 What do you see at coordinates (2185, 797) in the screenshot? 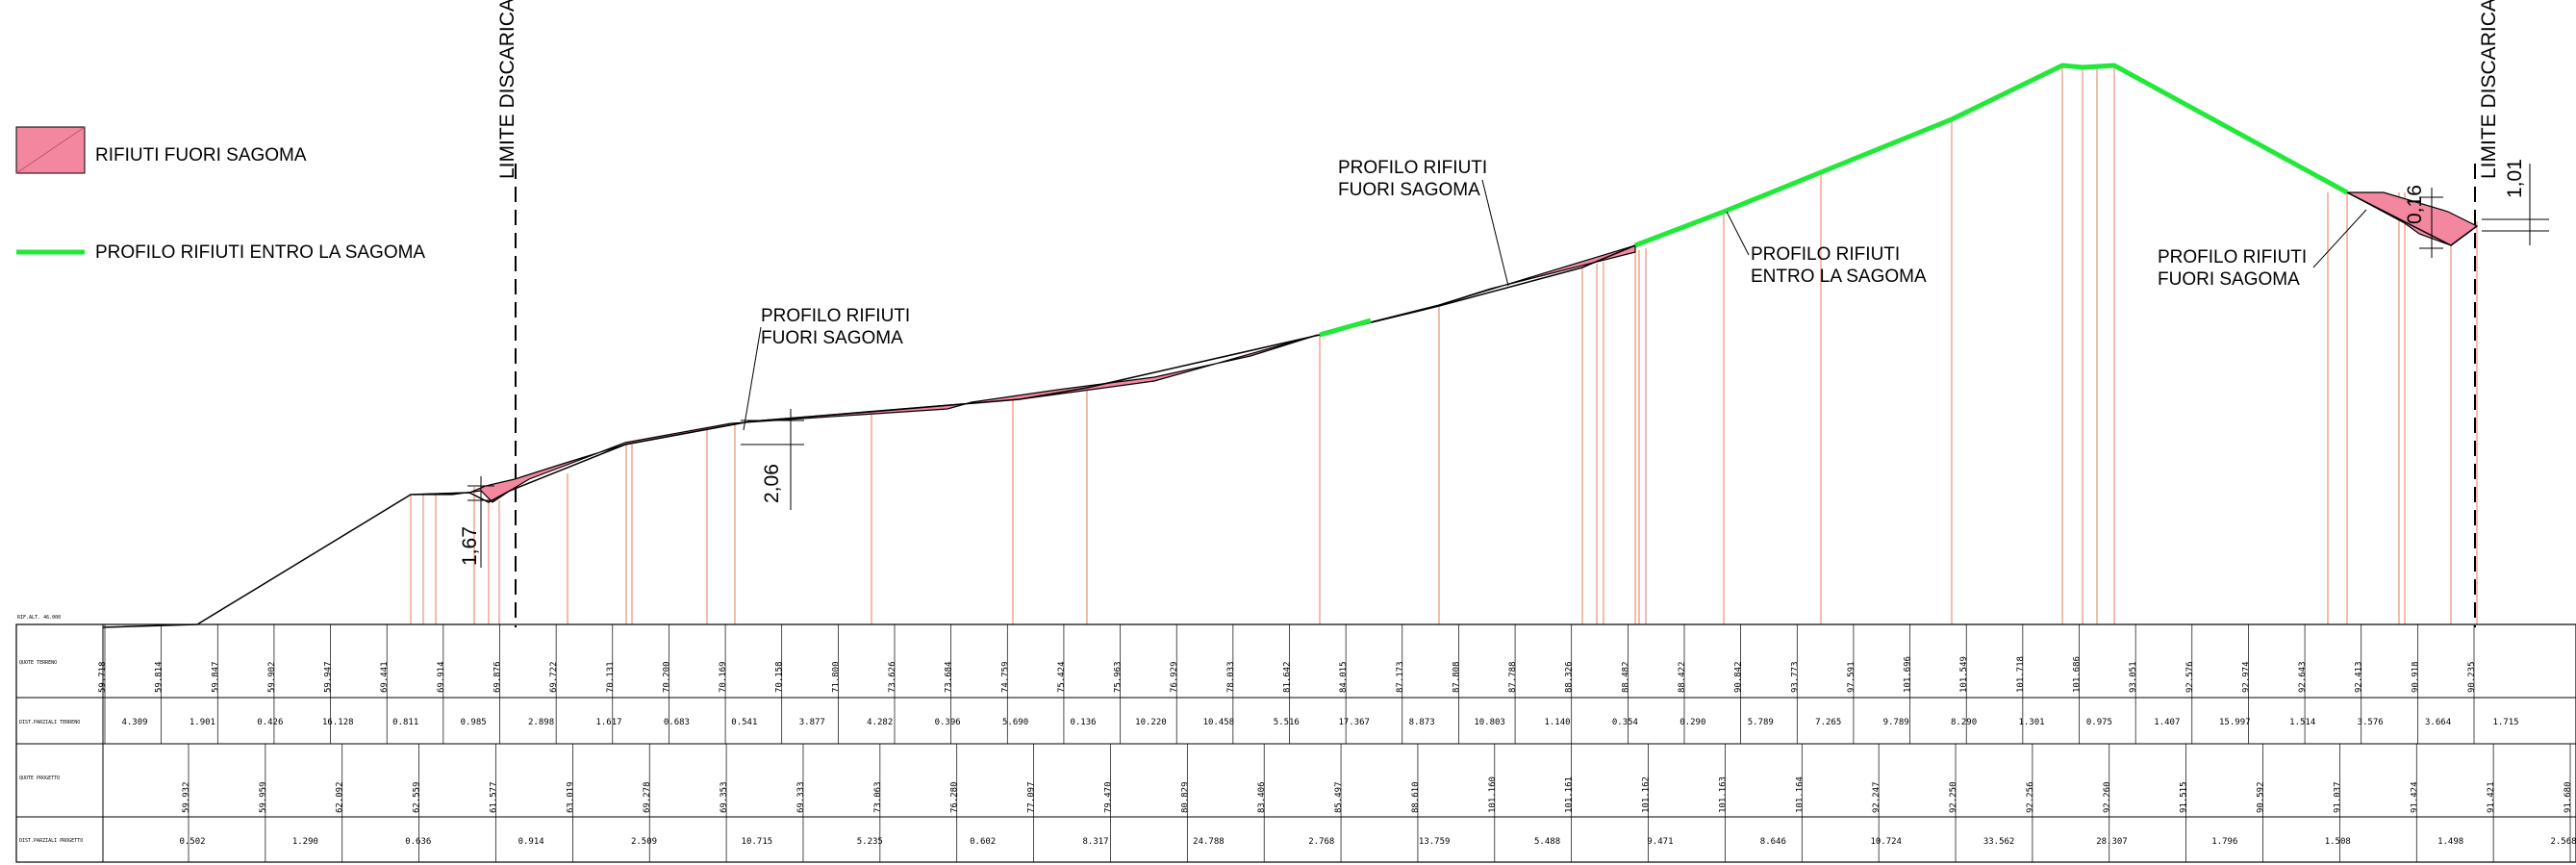
I see `quote-progetto-cell: 91.515` at bounding box center [2185, 797].